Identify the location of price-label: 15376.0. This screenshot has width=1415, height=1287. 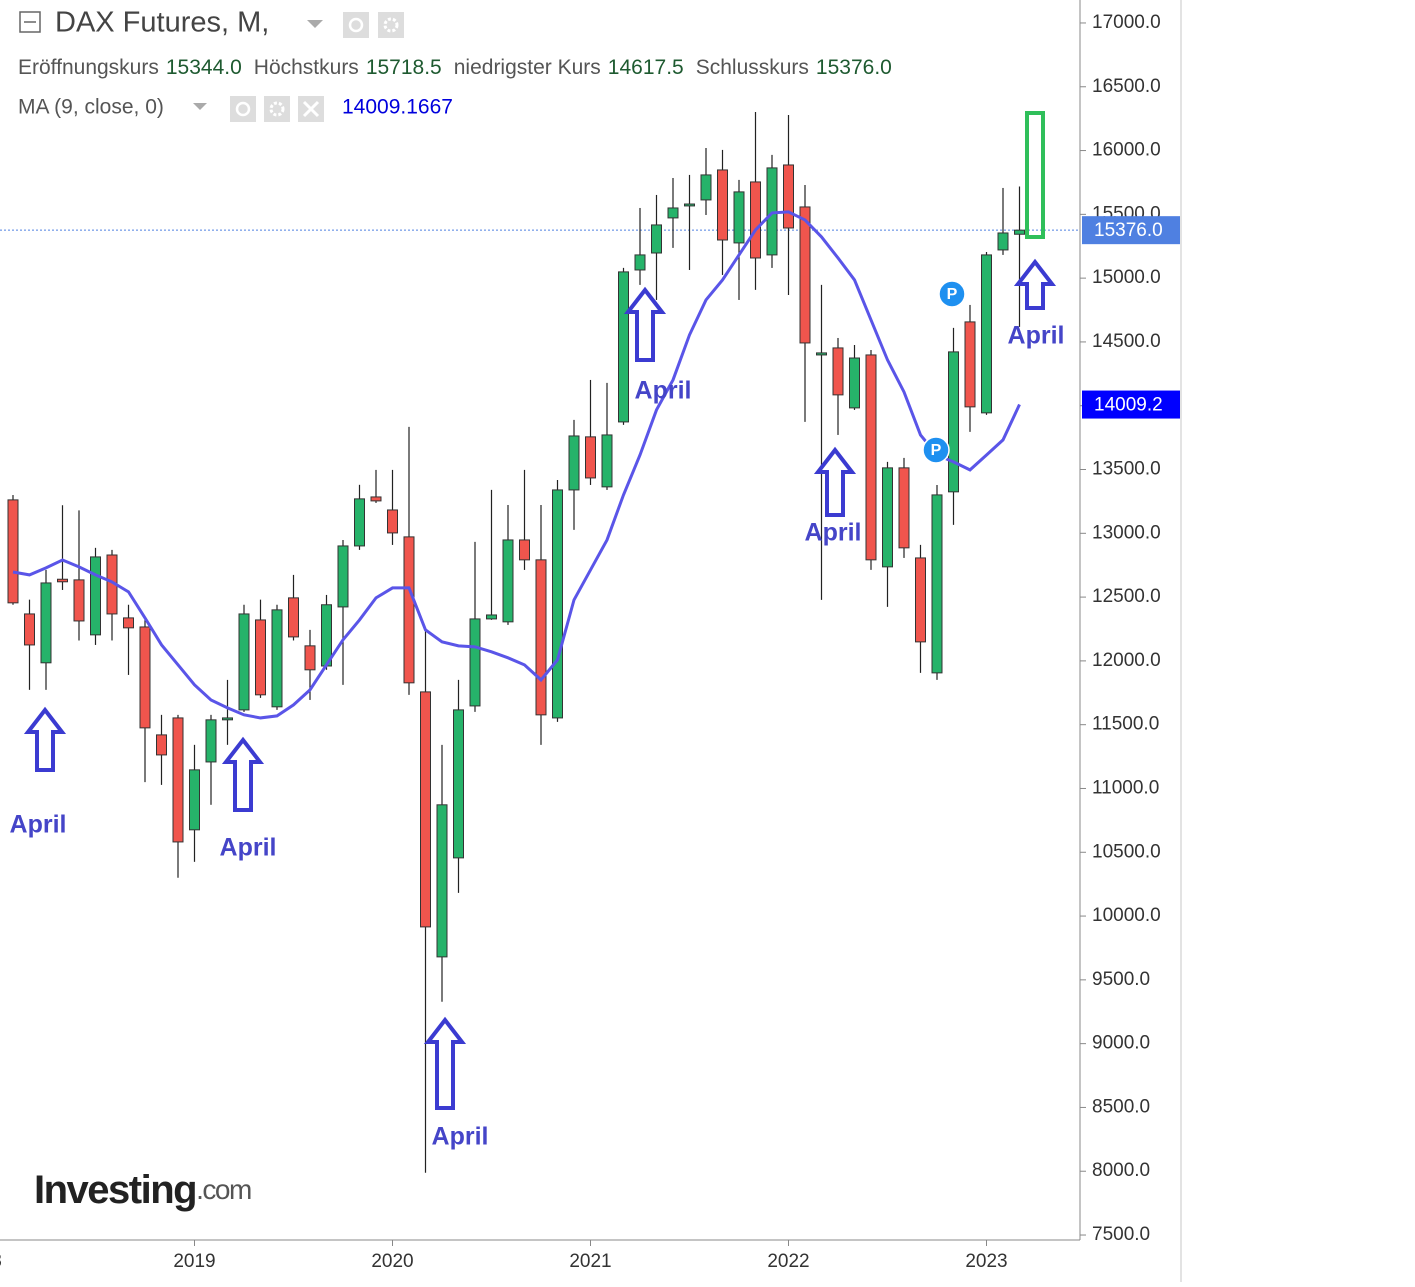
(1128, 230).